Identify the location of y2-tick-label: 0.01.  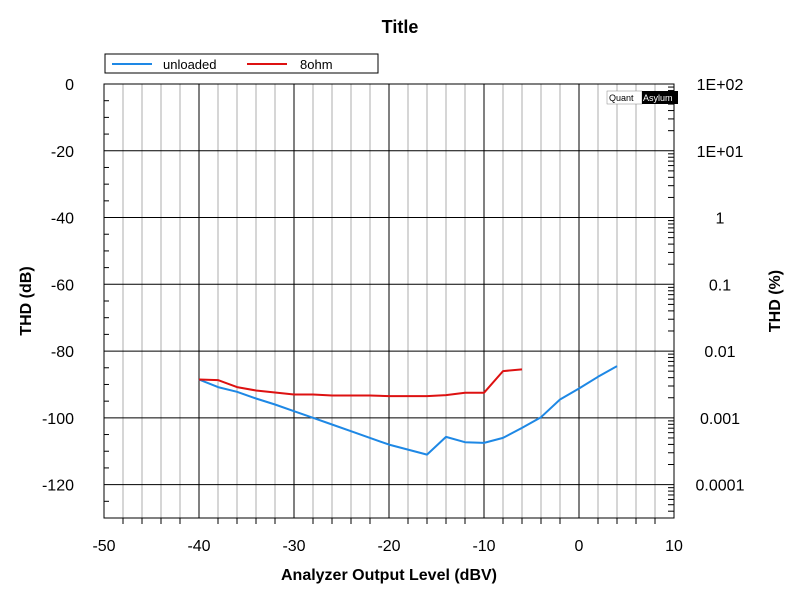
(719, 352).